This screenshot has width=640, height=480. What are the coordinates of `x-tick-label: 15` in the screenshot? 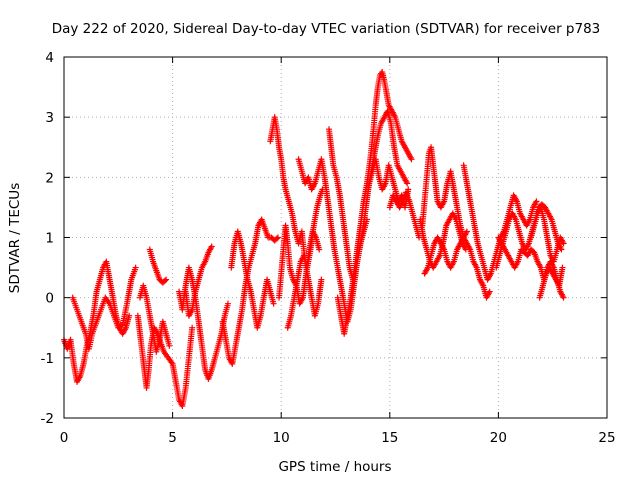 It's located at (389, 438).